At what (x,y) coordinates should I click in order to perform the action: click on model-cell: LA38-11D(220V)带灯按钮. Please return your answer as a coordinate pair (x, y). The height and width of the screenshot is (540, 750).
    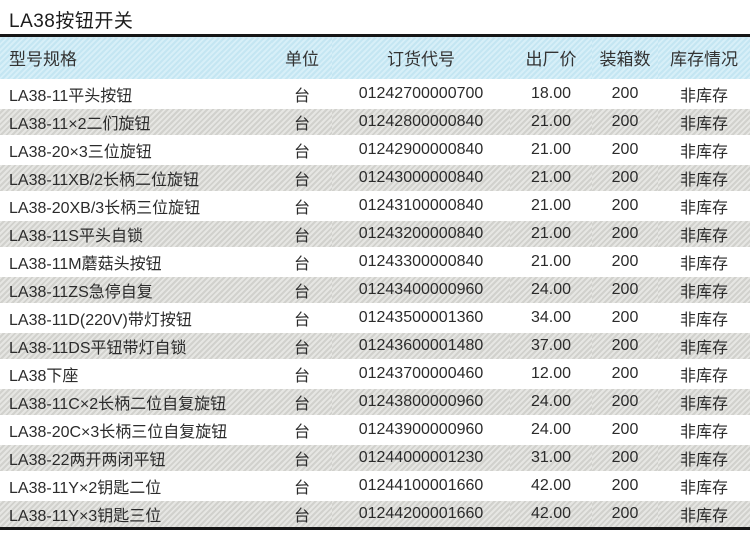
    Looking at the image, I should click on (136, 317).